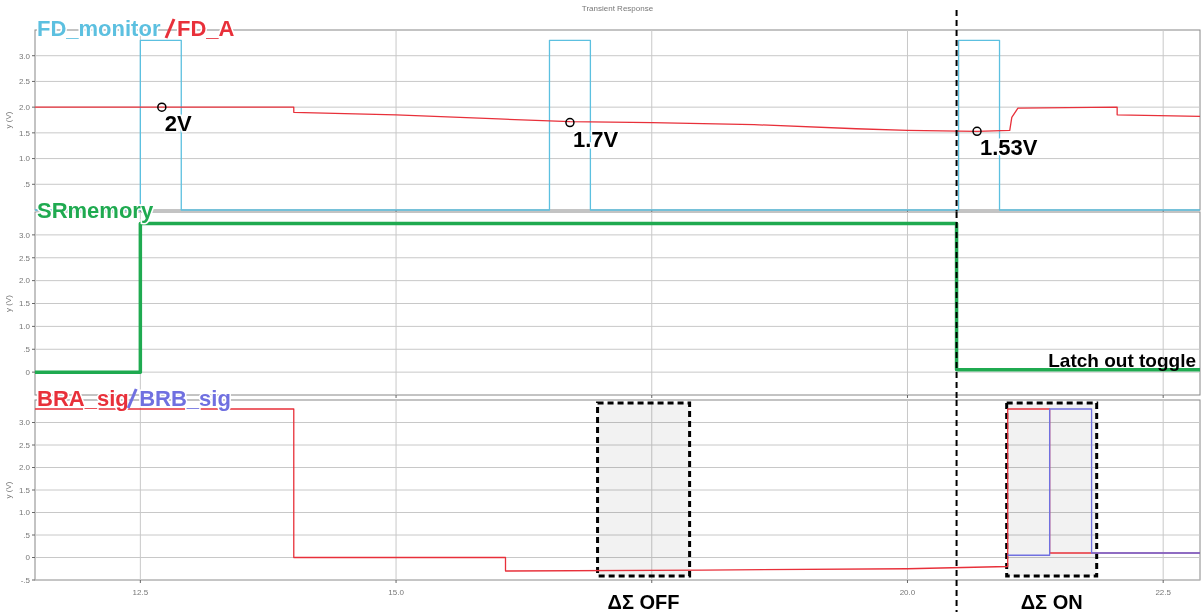 This screenshot has width=1204, height=614. Describe the element at coordinates (99, 28) in the screenshot. I see `series-label: FD_monitor` at that location.